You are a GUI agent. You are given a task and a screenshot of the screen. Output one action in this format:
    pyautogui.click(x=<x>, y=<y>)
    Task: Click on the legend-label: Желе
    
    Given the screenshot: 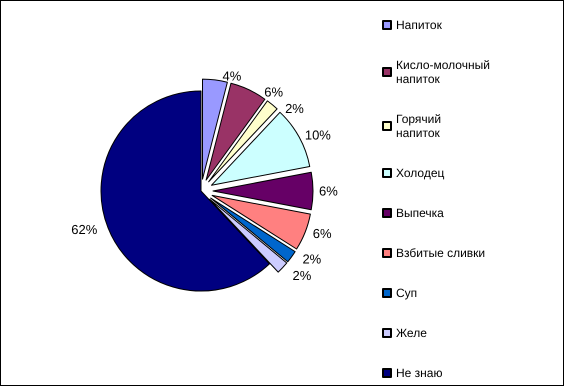 What is the action you would take?
    pyautogui.click(x=412, y=333)
    